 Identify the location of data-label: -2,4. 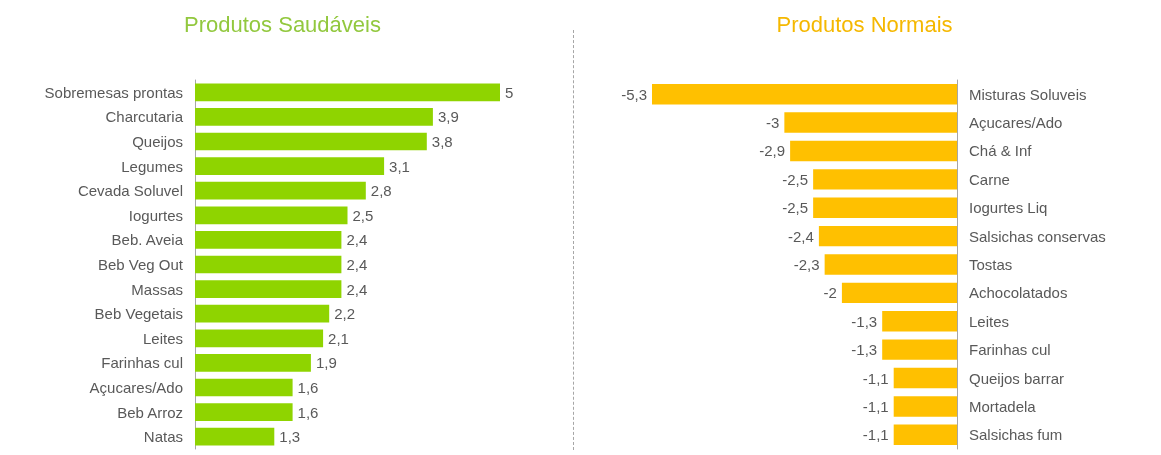
(801, 236).